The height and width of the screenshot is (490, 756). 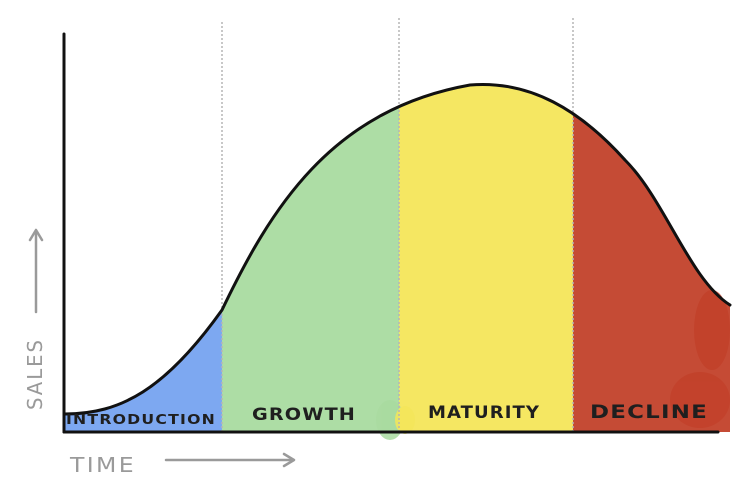 What do you see at coordinates (649, 412) in the screenshot?
I see `stage-label-decline: DECLINE` at bounding box center [649, 412].